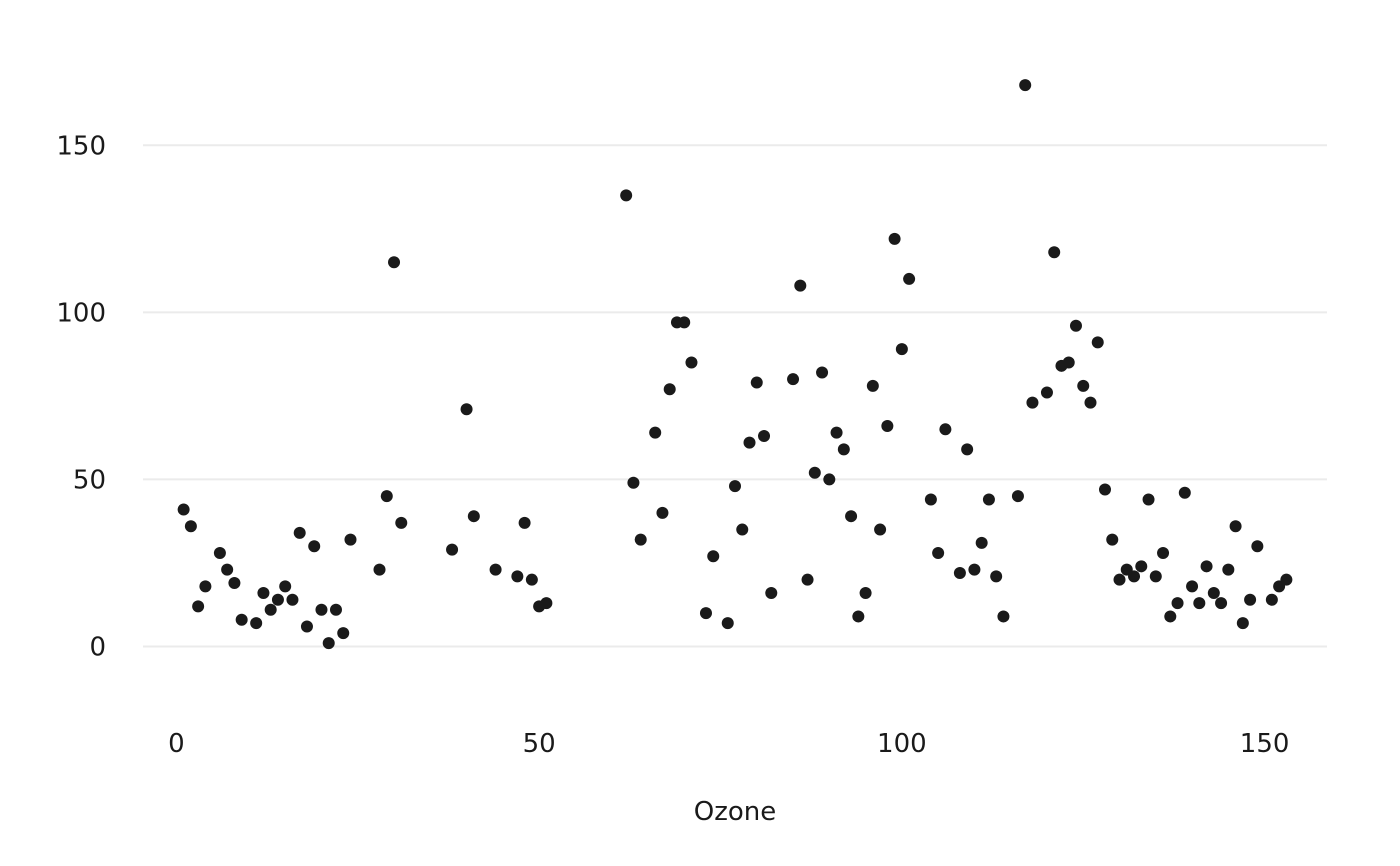  I want to click on y-tick-label: 0, so click(97, 648).